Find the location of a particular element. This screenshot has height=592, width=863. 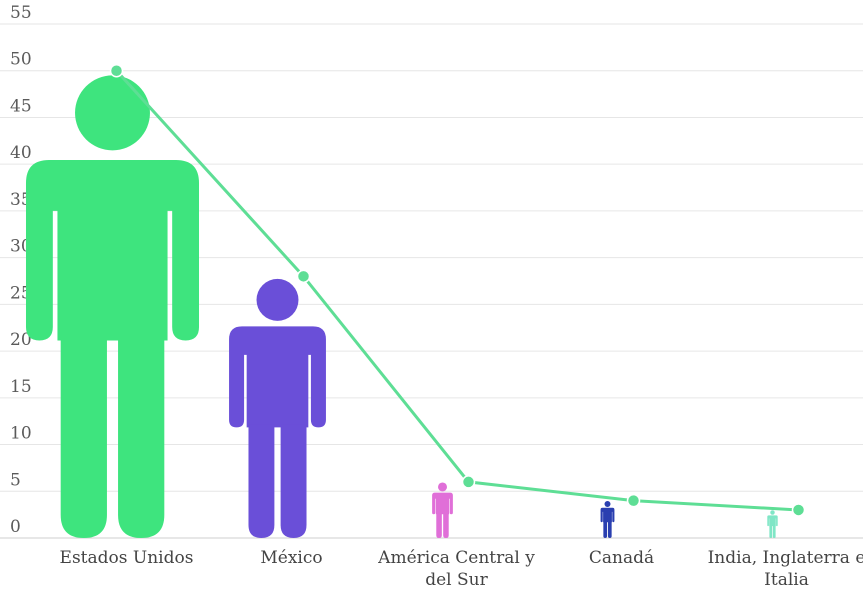

y-tick-label: 5 is located at coordinates (15, 480).